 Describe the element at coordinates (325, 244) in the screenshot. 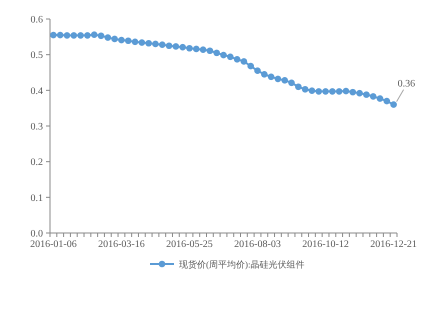

I see `x-tick-label: 2016-10-12` at that location.